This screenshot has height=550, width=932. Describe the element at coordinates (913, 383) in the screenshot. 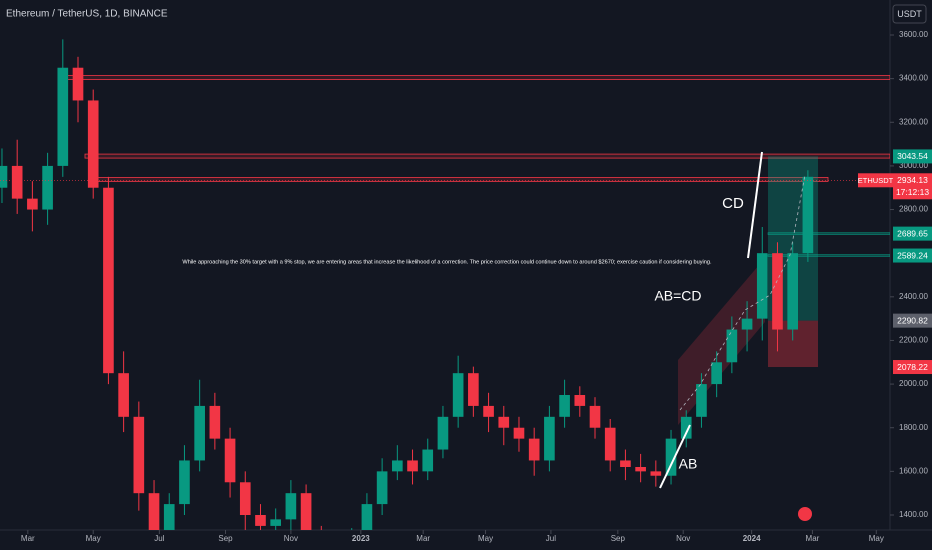

I see `y-tick-label: 2000.00` at that location.